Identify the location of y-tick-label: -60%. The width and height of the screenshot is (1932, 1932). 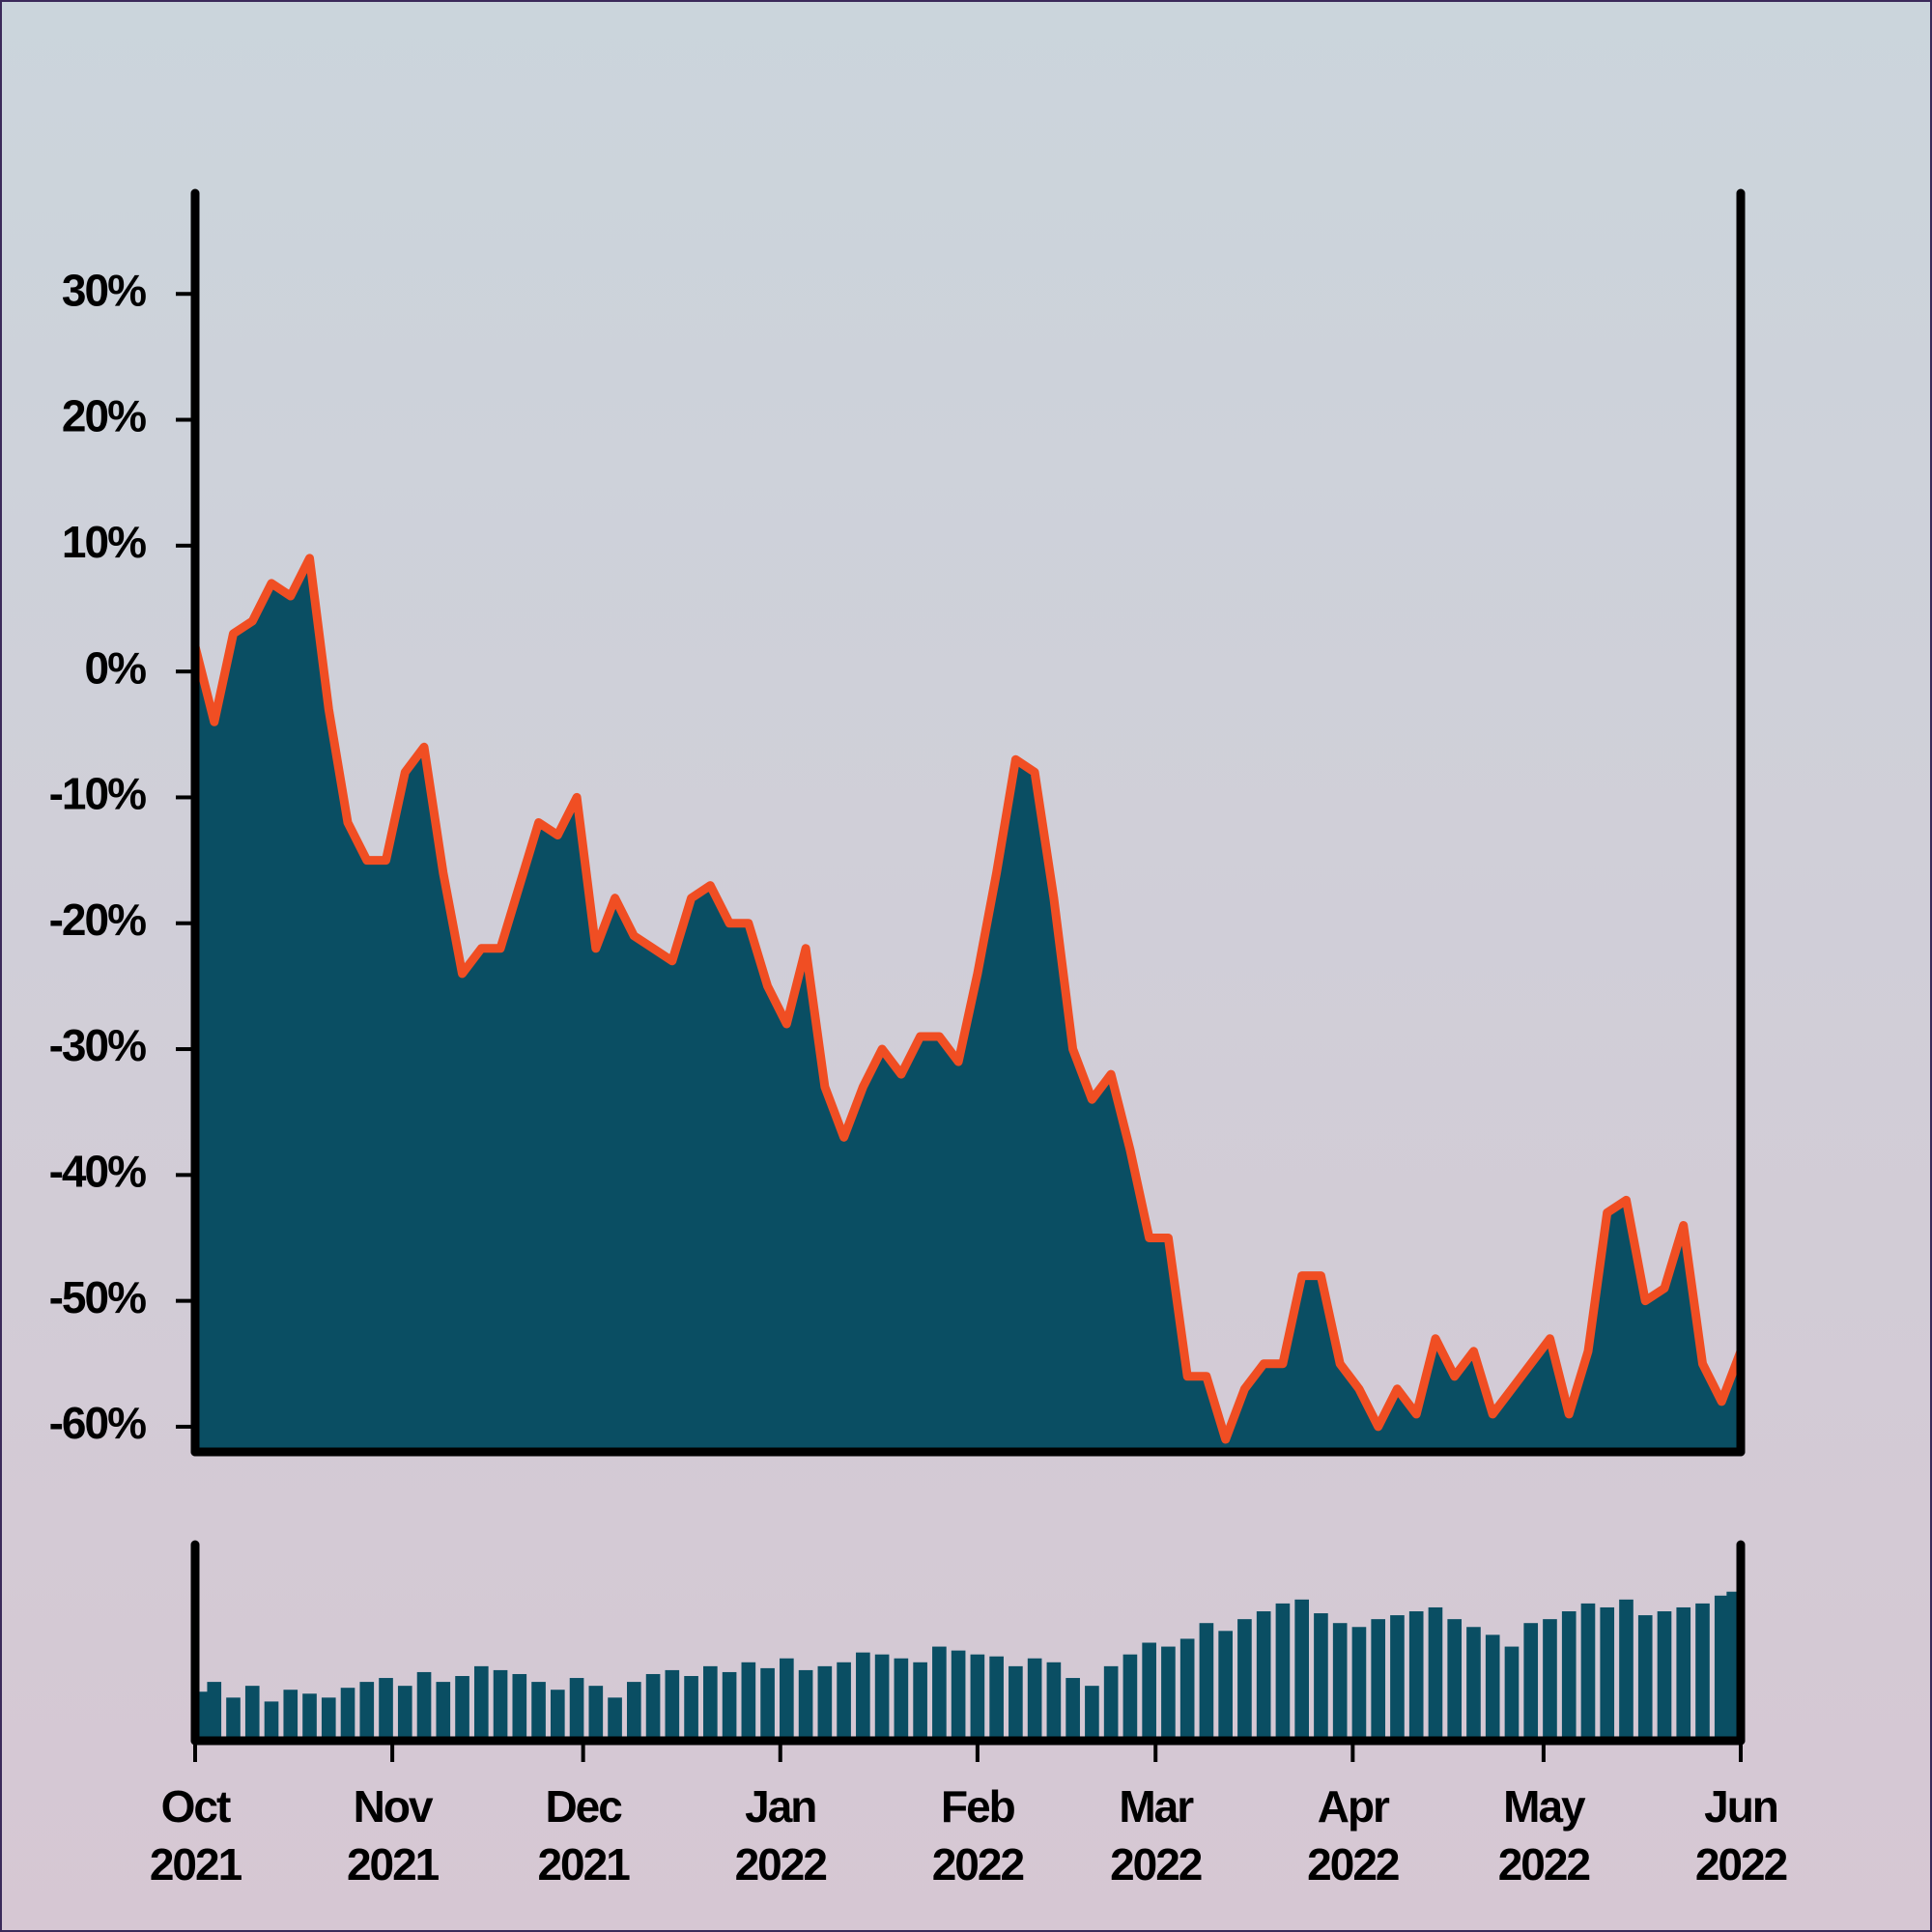
(97, 1423).